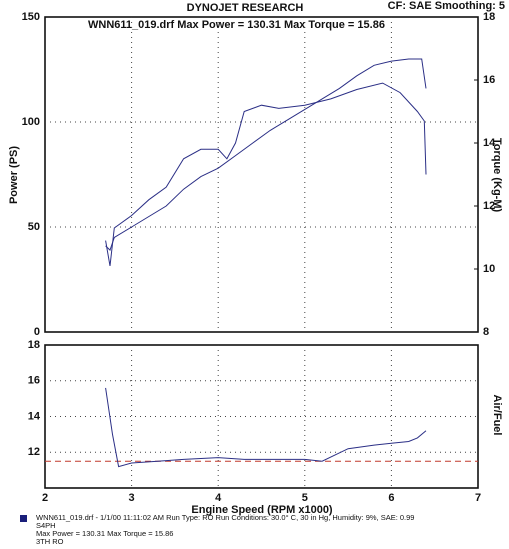  Describe the element at coordinates (478, 498) in the screenshot. I see `x-tick-label: 7` at that location.